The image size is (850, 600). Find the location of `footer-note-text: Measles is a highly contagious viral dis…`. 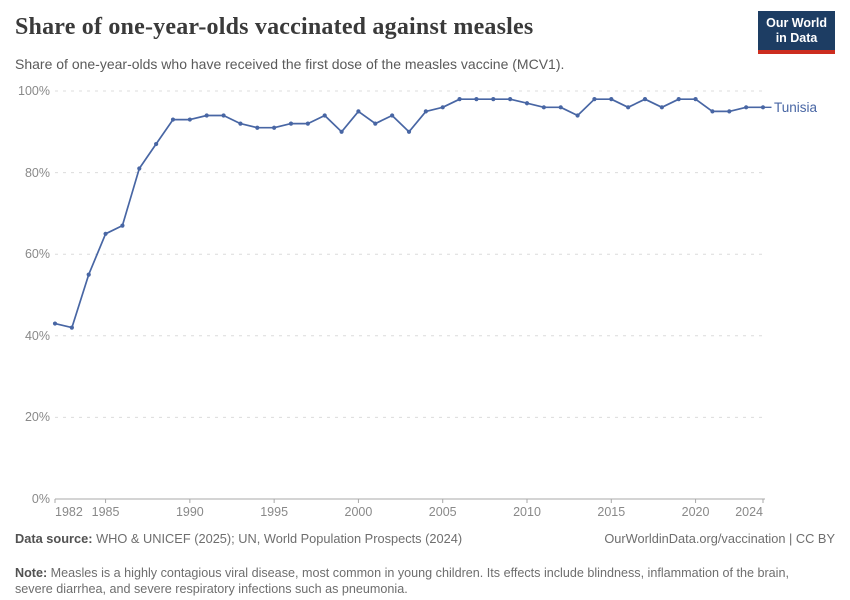

footer-note-text: Measles is a highly contagious viral dis… is located at coordinates (402, 581).